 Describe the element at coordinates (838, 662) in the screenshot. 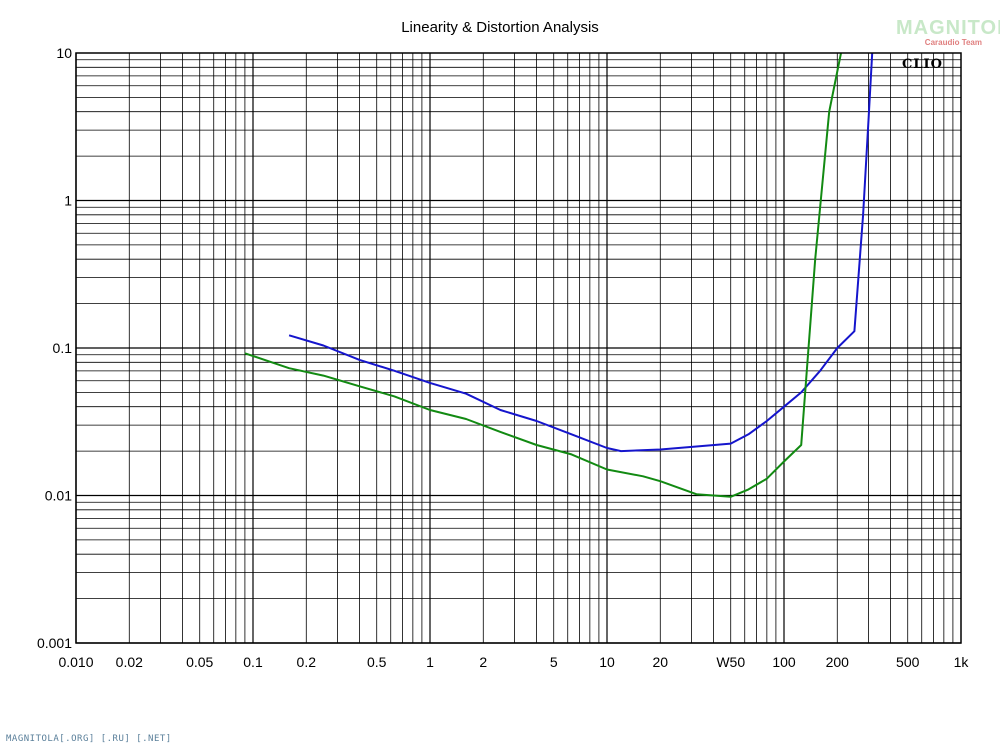

I see `x-tick-label: 200` at that location.